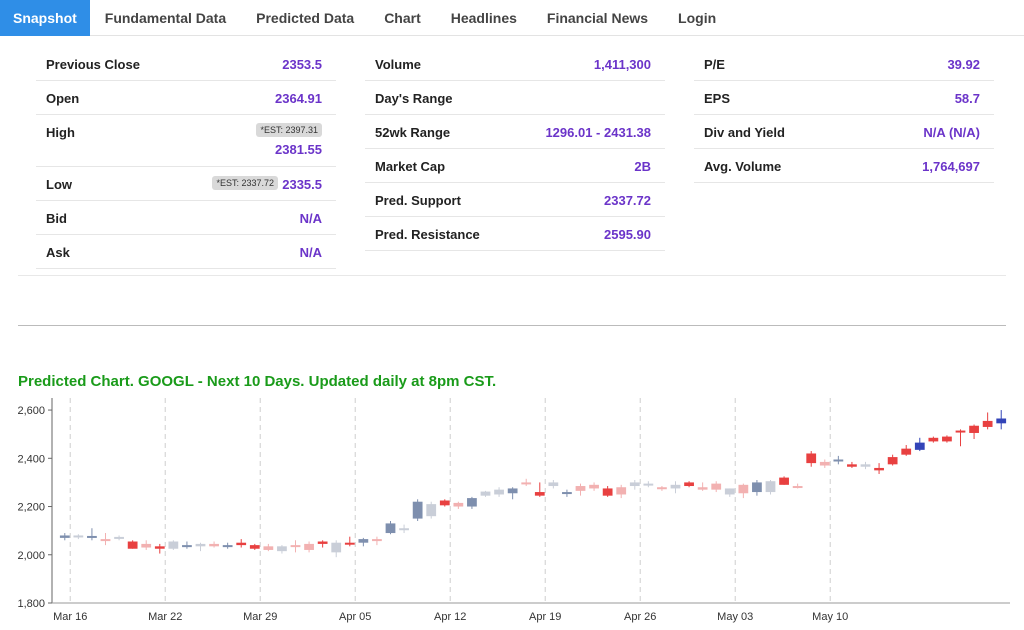 Image resolution: width=1024 pixels, height=630 pixels. What do you see at coordinates (186, 218) in the screenshot?
I see `bid-row: Bid N/A` at bounding box center [186, 218].